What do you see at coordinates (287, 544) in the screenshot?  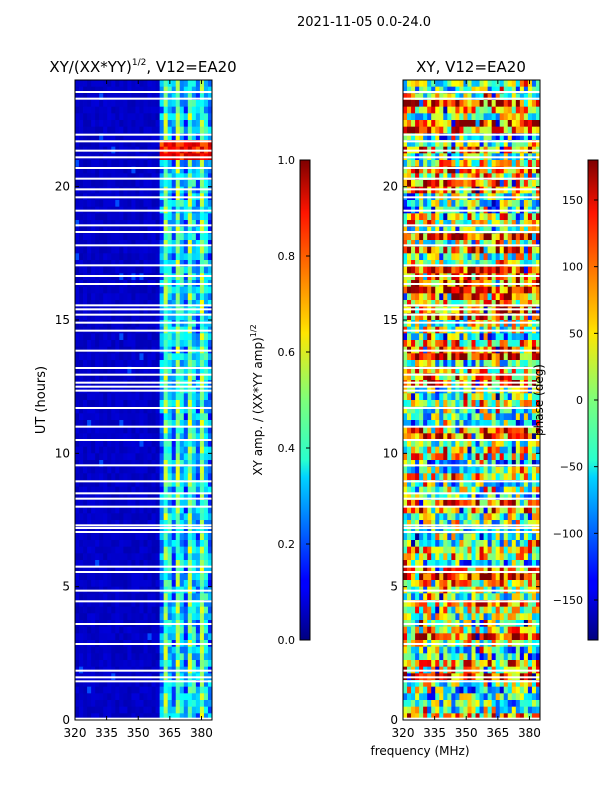 I see `amp-colorbar-tick-label: 0.2` at bounding box center [287, 544].